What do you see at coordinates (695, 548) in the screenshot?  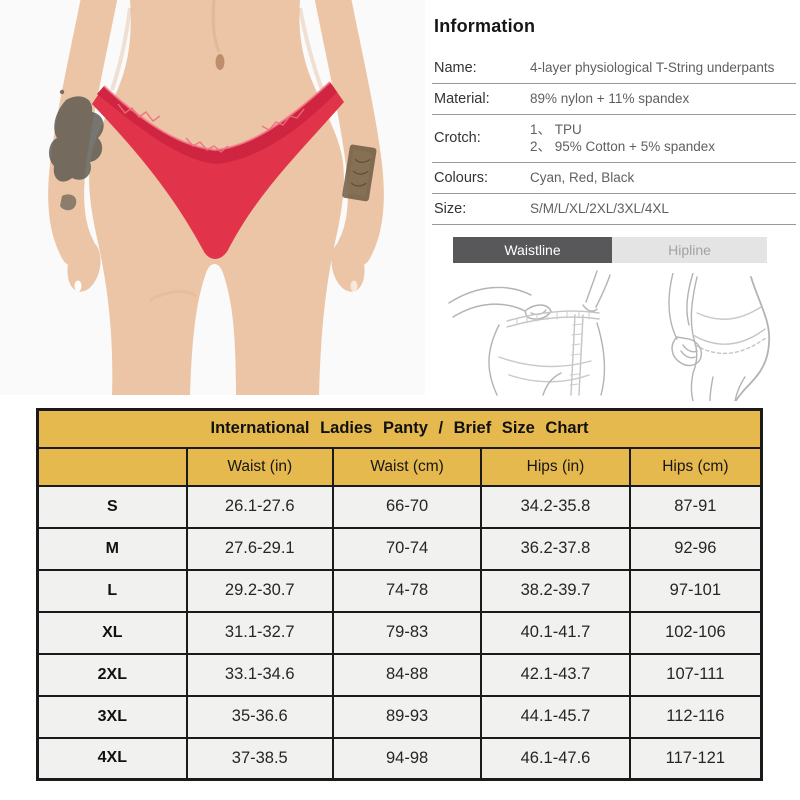 I see `size-value: 92-96` at bounding box center [695, 548].